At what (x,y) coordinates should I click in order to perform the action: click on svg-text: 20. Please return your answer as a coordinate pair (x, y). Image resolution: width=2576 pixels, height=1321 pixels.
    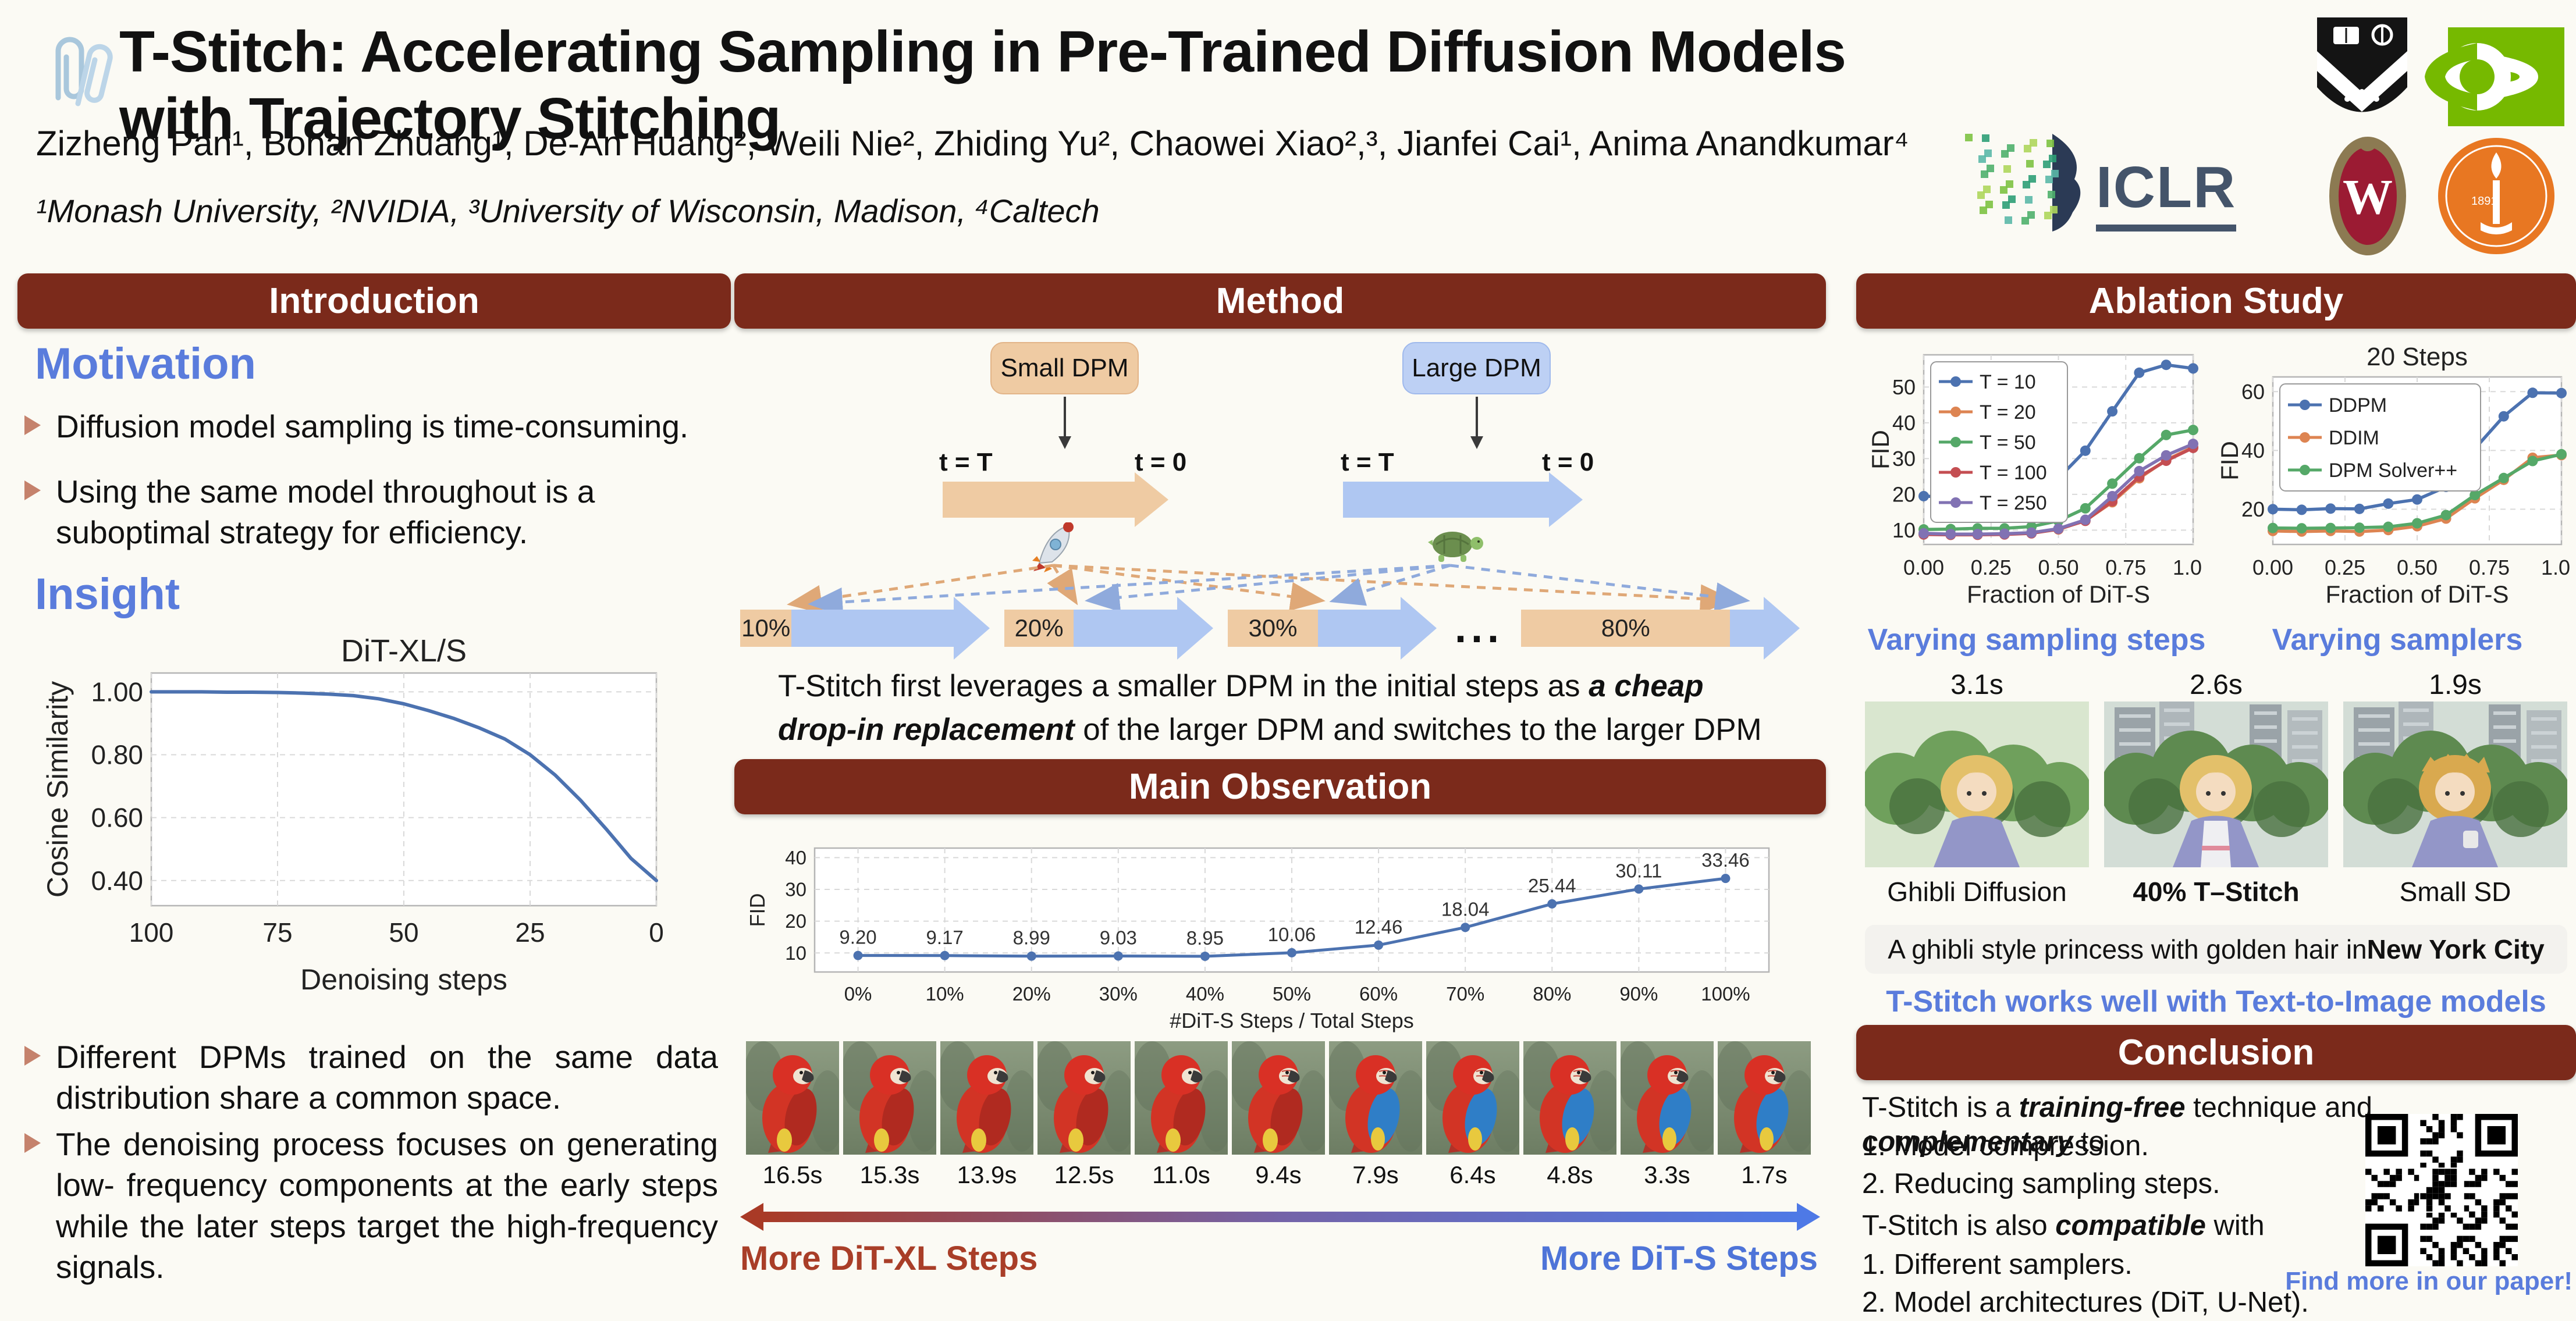
    Looking at the image, I should click on (1904, 494).